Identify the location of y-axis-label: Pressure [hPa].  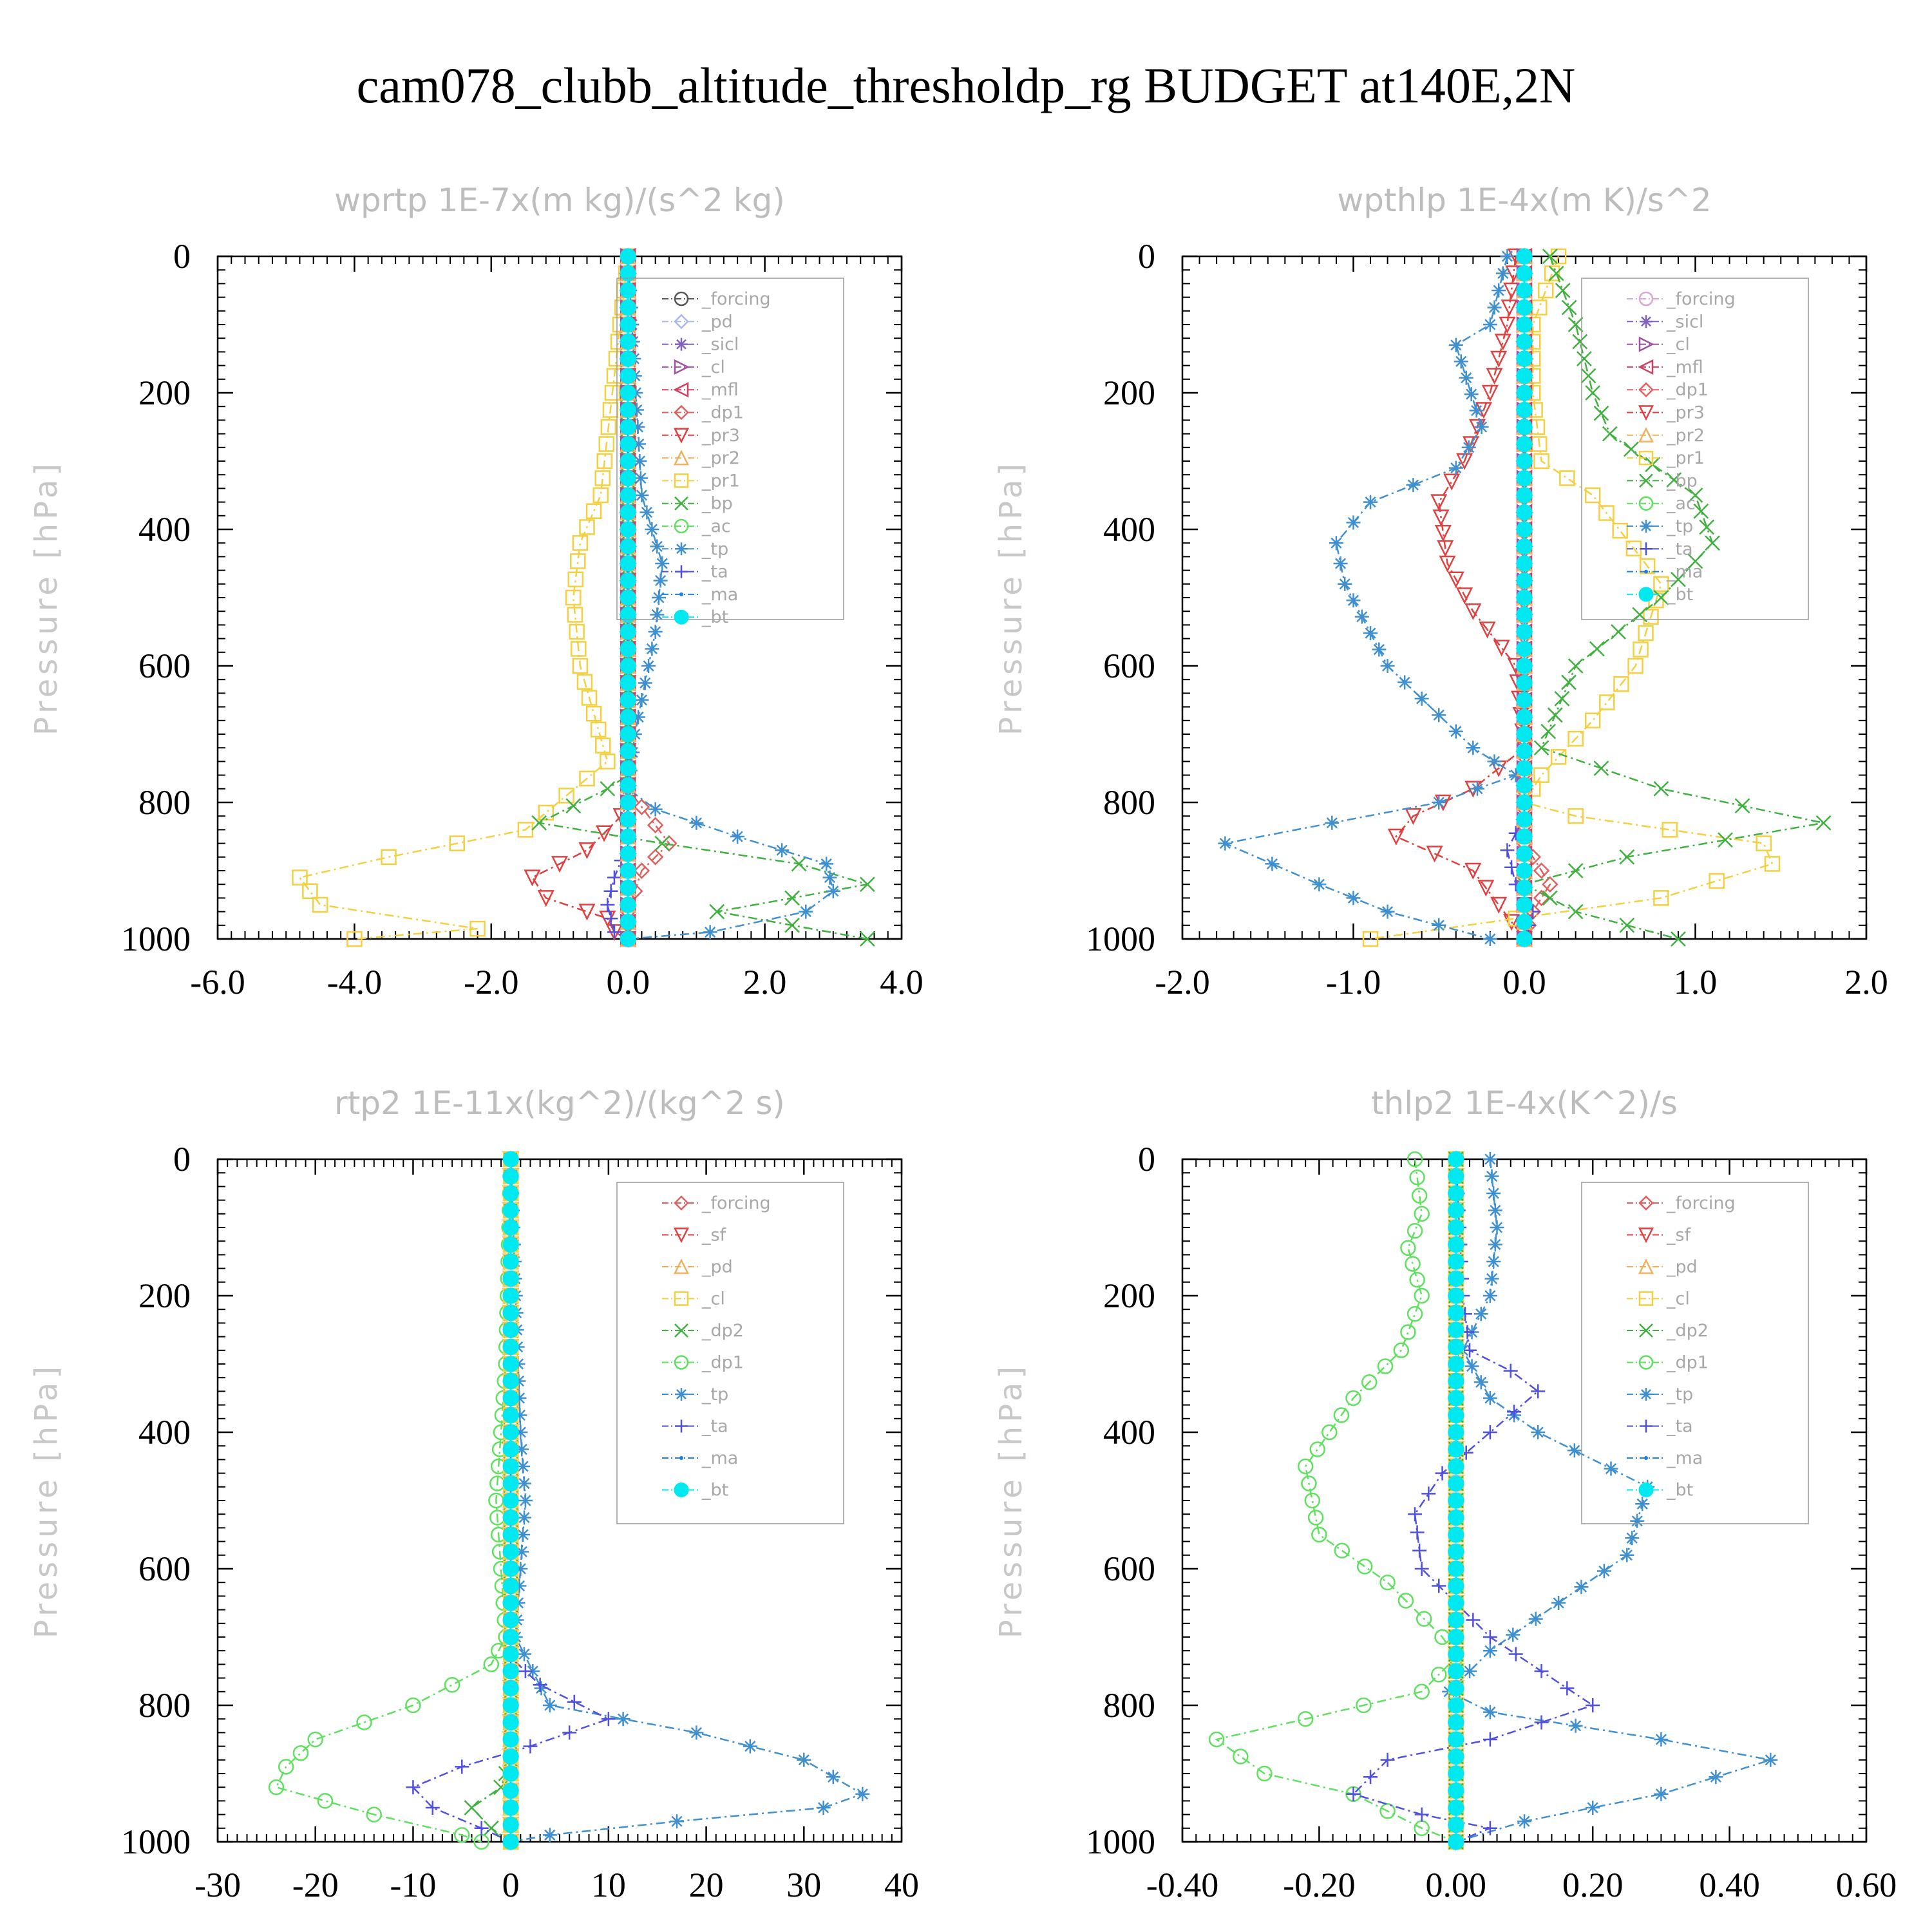
(1011, 1500).